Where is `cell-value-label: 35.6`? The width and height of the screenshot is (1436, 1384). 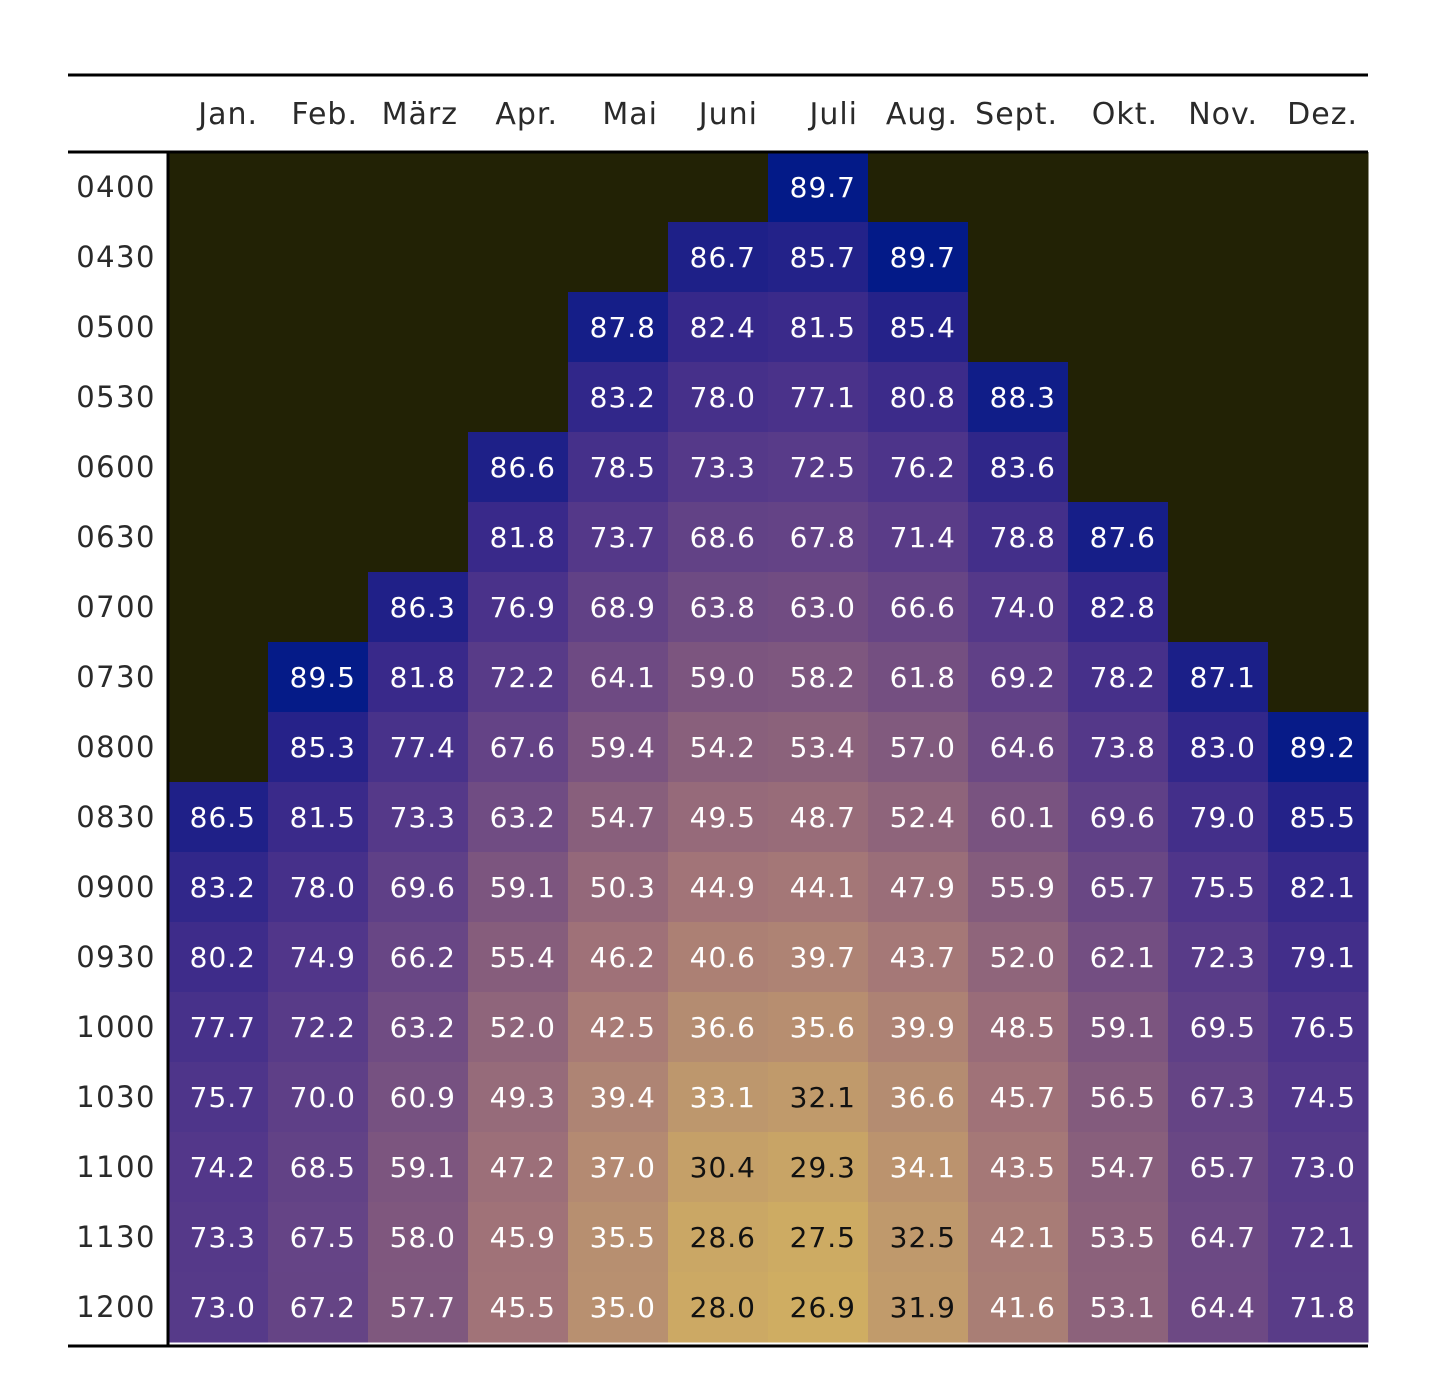 cell-value-label: 35.6 is located at coordinates (823, 1027).